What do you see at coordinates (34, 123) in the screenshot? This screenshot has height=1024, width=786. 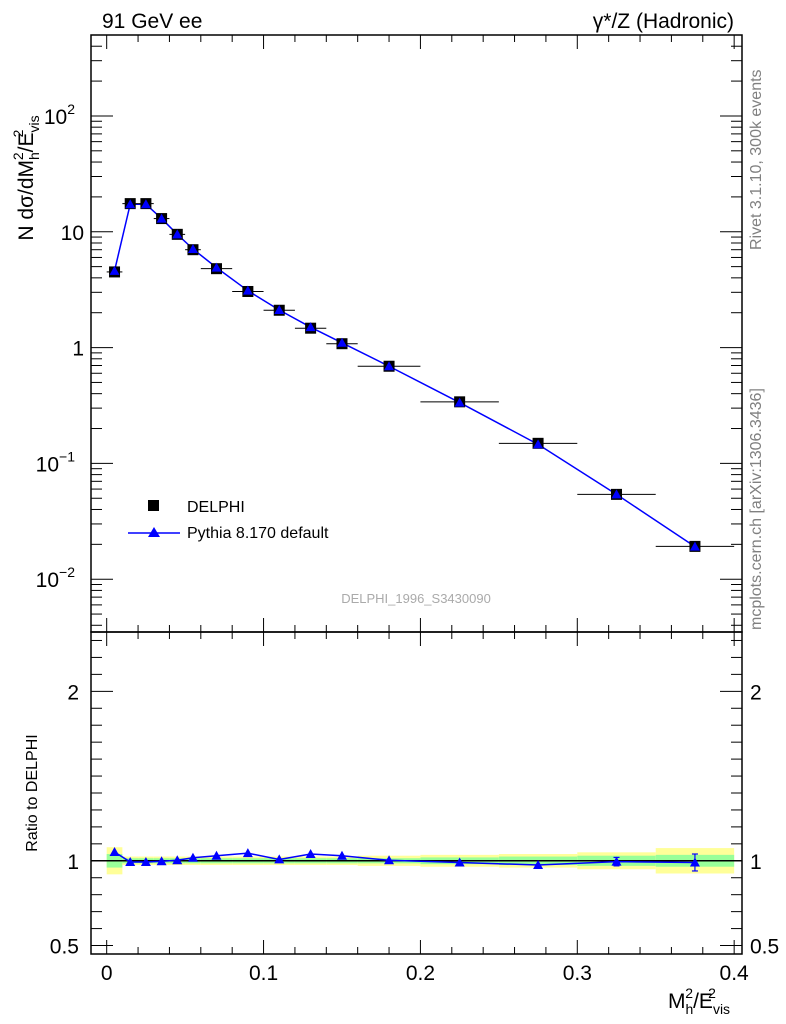 I see `ylabel-sub2: vis` at bounding box center [34, 123].